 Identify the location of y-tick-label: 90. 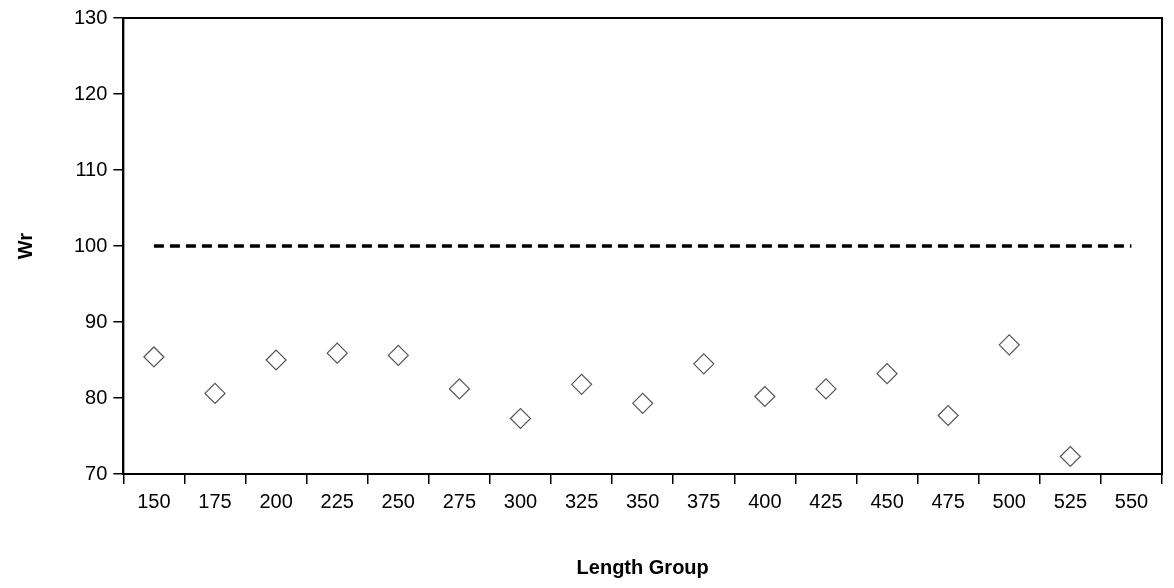
(96, 320).